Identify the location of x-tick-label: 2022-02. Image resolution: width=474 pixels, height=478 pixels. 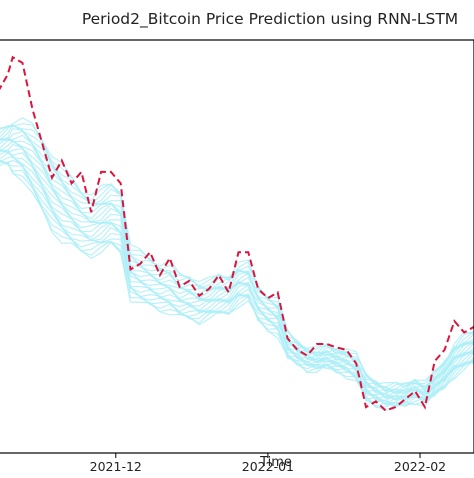
(420, 466).